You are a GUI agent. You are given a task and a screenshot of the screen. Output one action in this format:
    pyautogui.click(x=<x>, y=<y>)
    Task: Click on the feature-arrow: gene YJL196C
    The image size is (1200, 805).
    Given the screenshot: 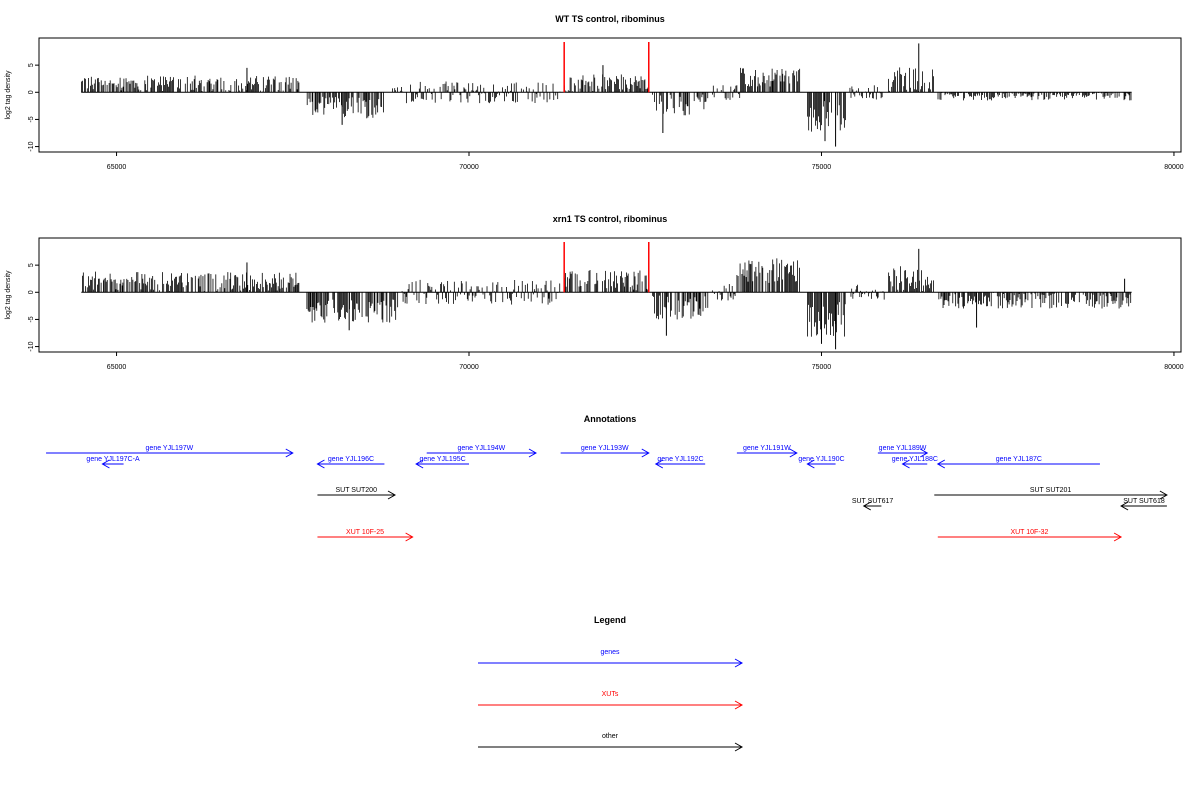 What is the action you would take?
    pyautogui.click(x=350, y=462)
    